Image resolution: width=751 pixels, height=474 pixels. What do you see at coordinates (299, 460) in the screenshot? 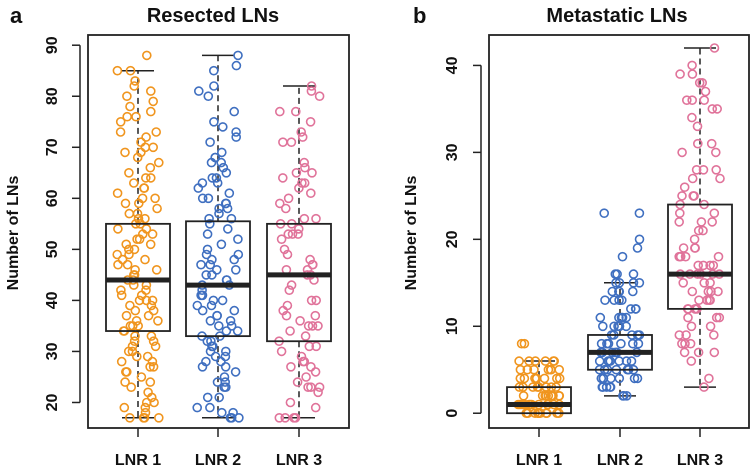
I see `x-tick-label: LNR 3` at bounding box center [299, 460].